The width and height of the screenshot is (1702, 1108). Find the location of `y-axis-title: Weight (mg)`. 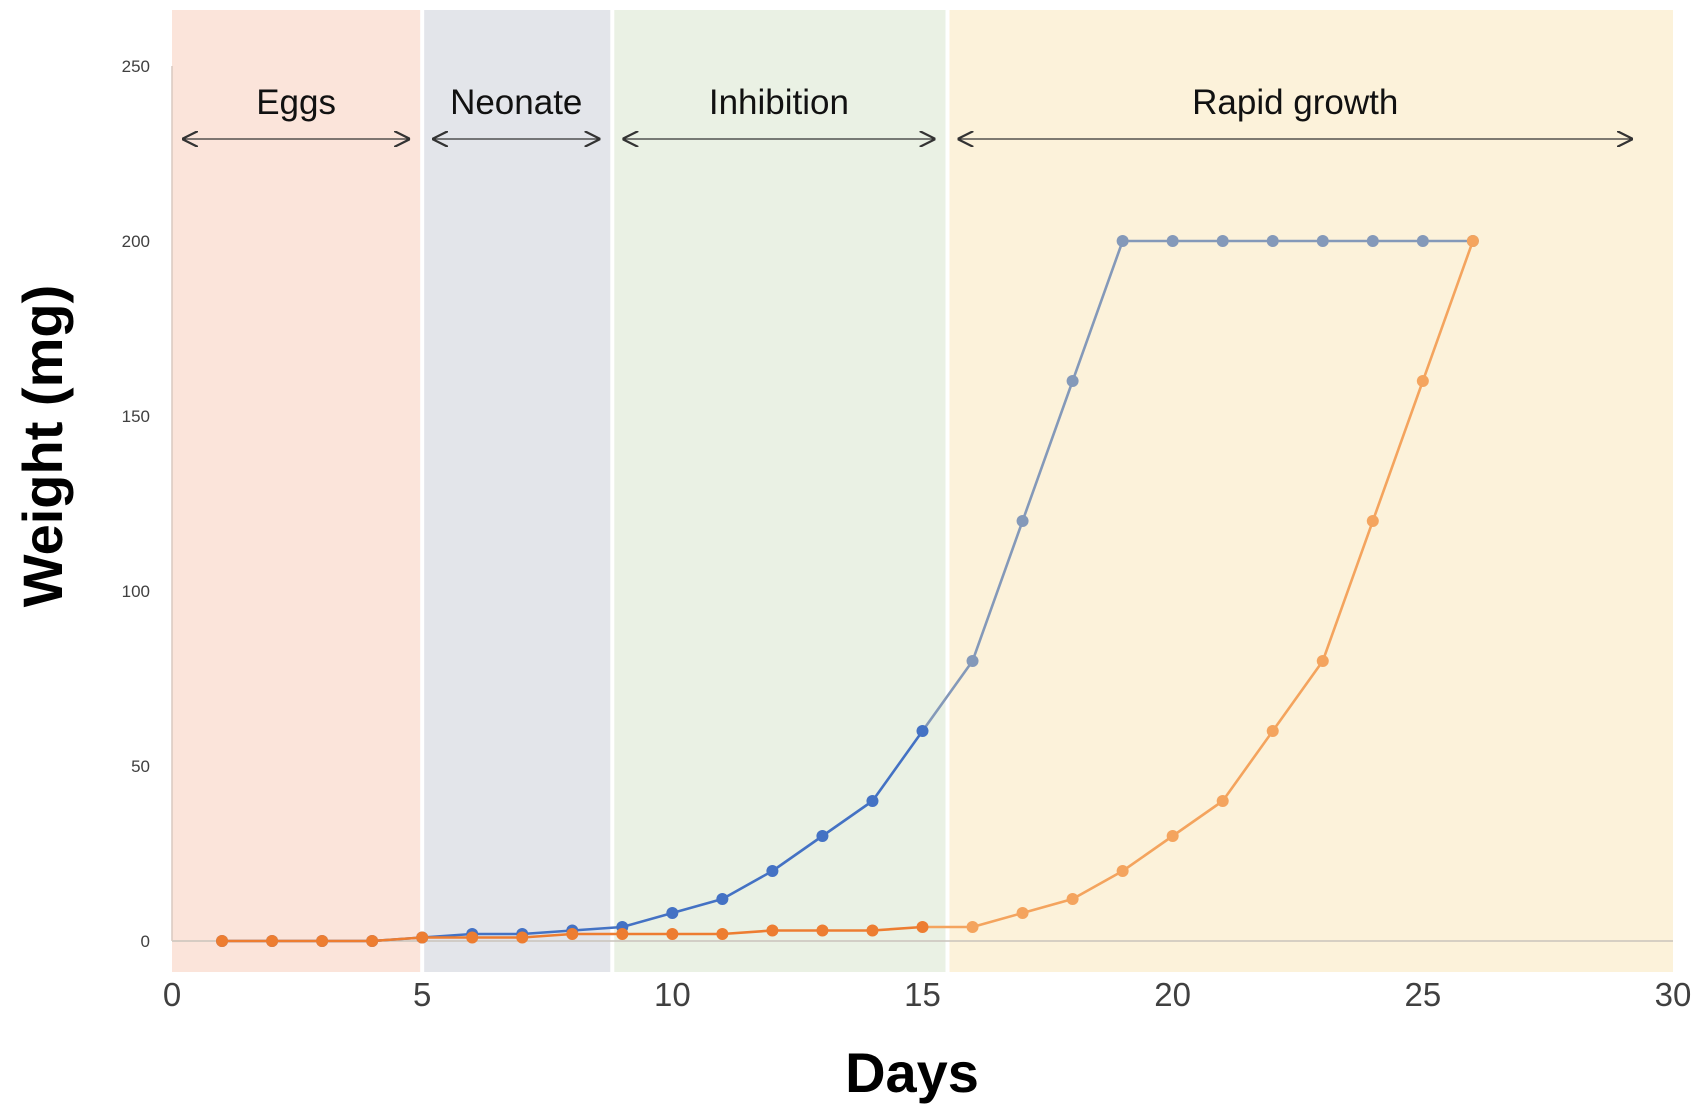

y-axis-title: Weight (mg) is located at coordinates (42, 446).